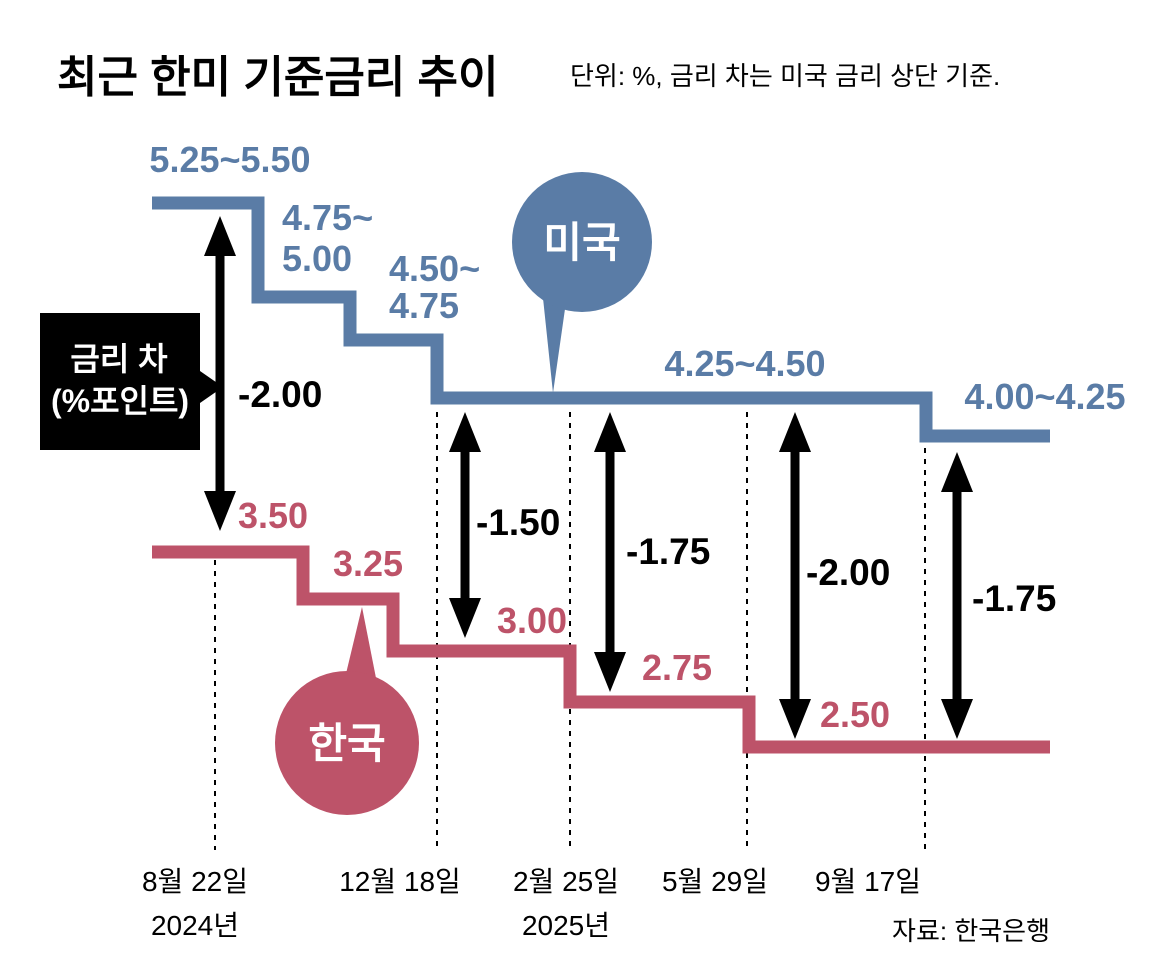 Image resolution: width=1157 pixels, height=976 pixels. What do you see at coordinates (211, 387) in the screenshot?
I see `gap-callout-pointer-icon` at bounding box center [211, 387].